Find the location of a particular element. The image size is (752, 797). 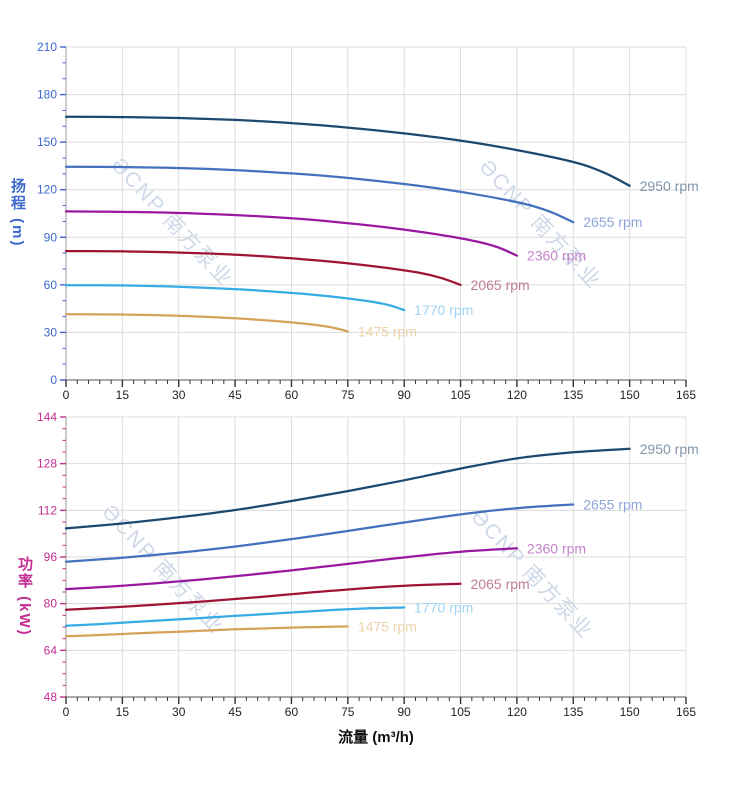

y-tick-label: 180 is located at coordinates (47, 95).